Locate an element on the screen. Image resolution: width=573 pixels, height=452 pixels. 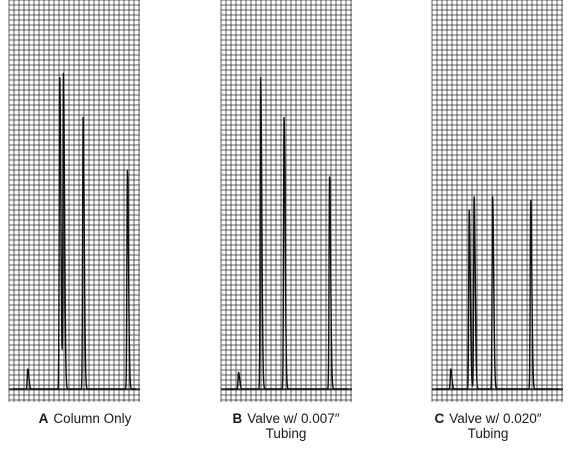
caption-a: A Column Only is located at coordinates (85, 418).